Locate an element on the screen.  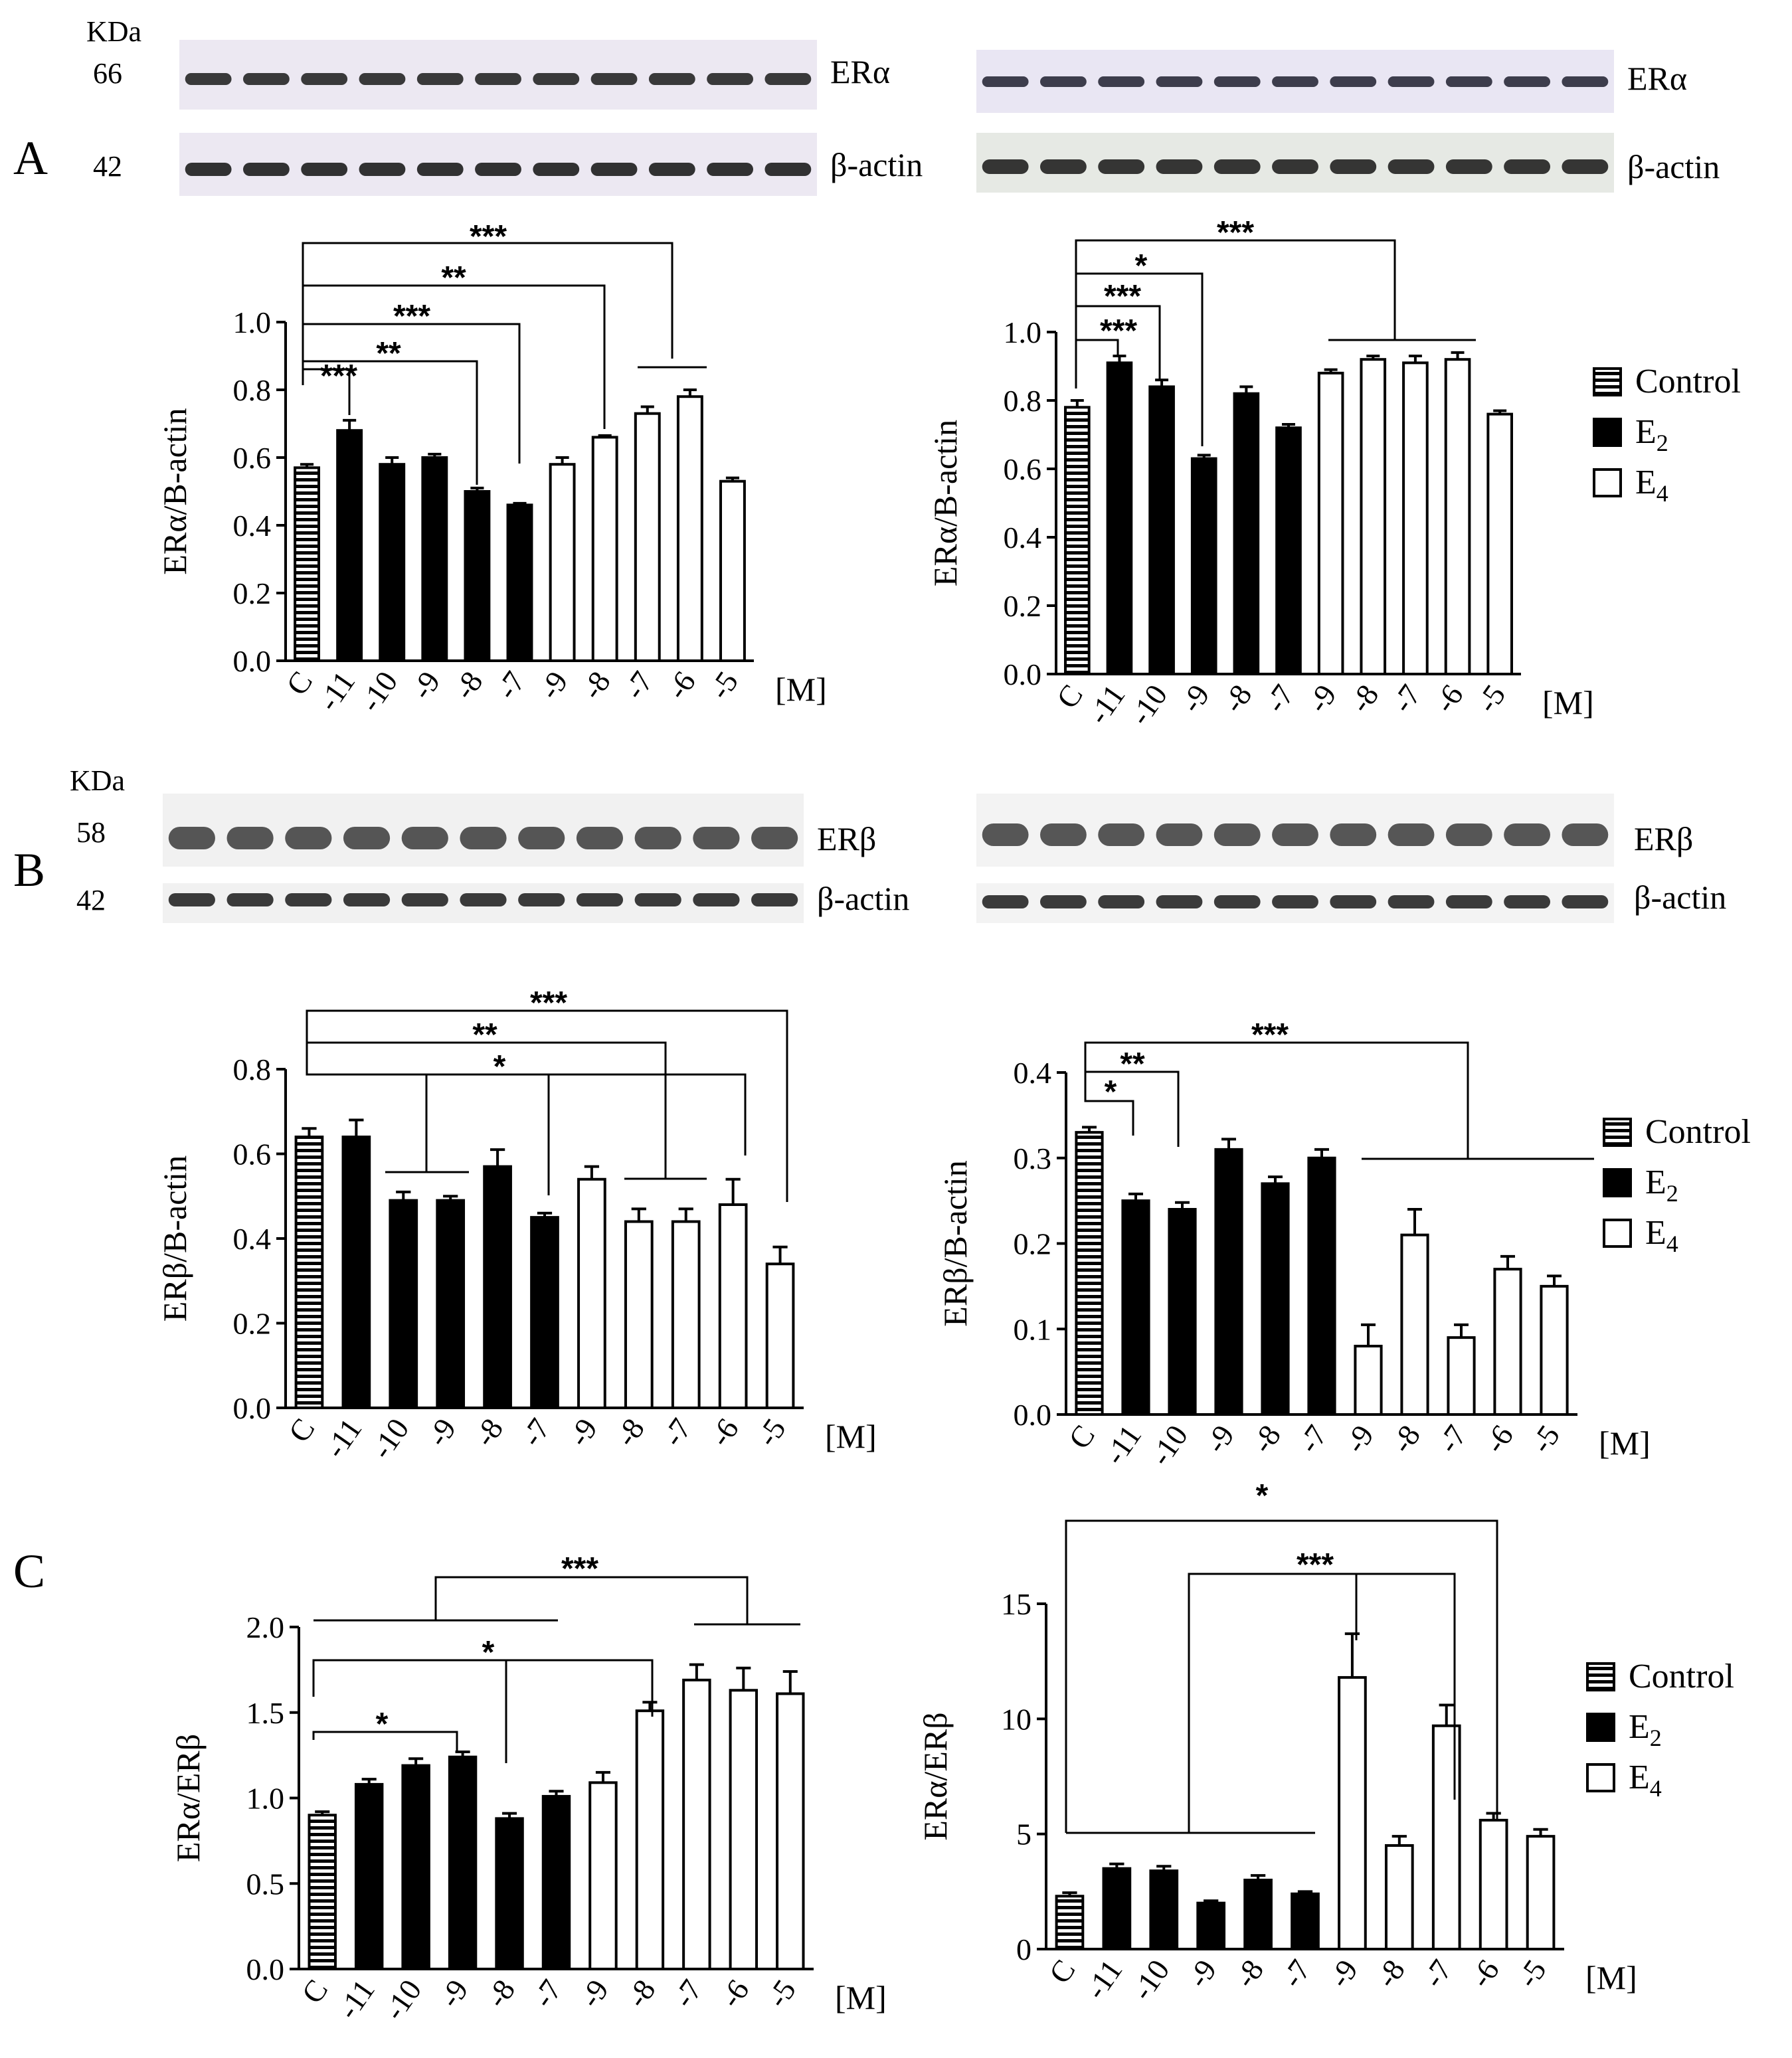
blot-a-left: KDa 66 42 ERα β-actin is located at coordinates (504, 105).